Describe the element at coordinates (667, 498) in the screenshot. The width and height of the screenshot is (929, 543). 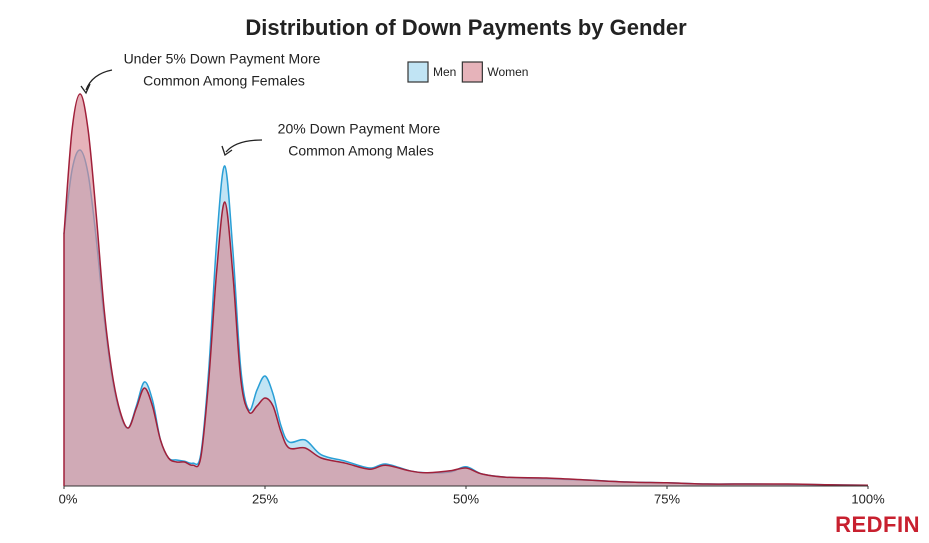
I see `x-tick-label: 75%` at that location.